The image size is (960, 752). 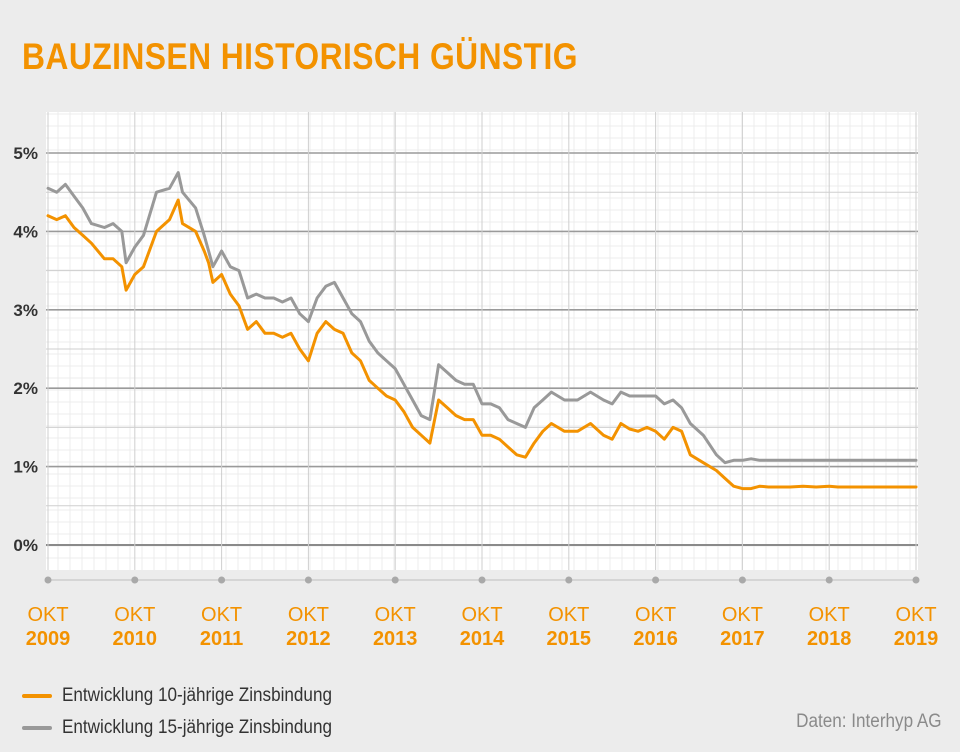 I want to click on legend-item-10y: Entwicklung 10-jährige Zinsbindung, so click(x=192, y=696).